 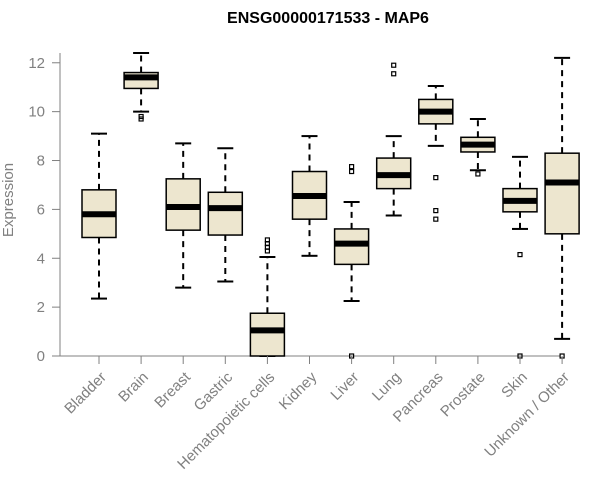 I want to click on chart-title: ENSG00000171533 - MAP6, so click(x=328, y=18).